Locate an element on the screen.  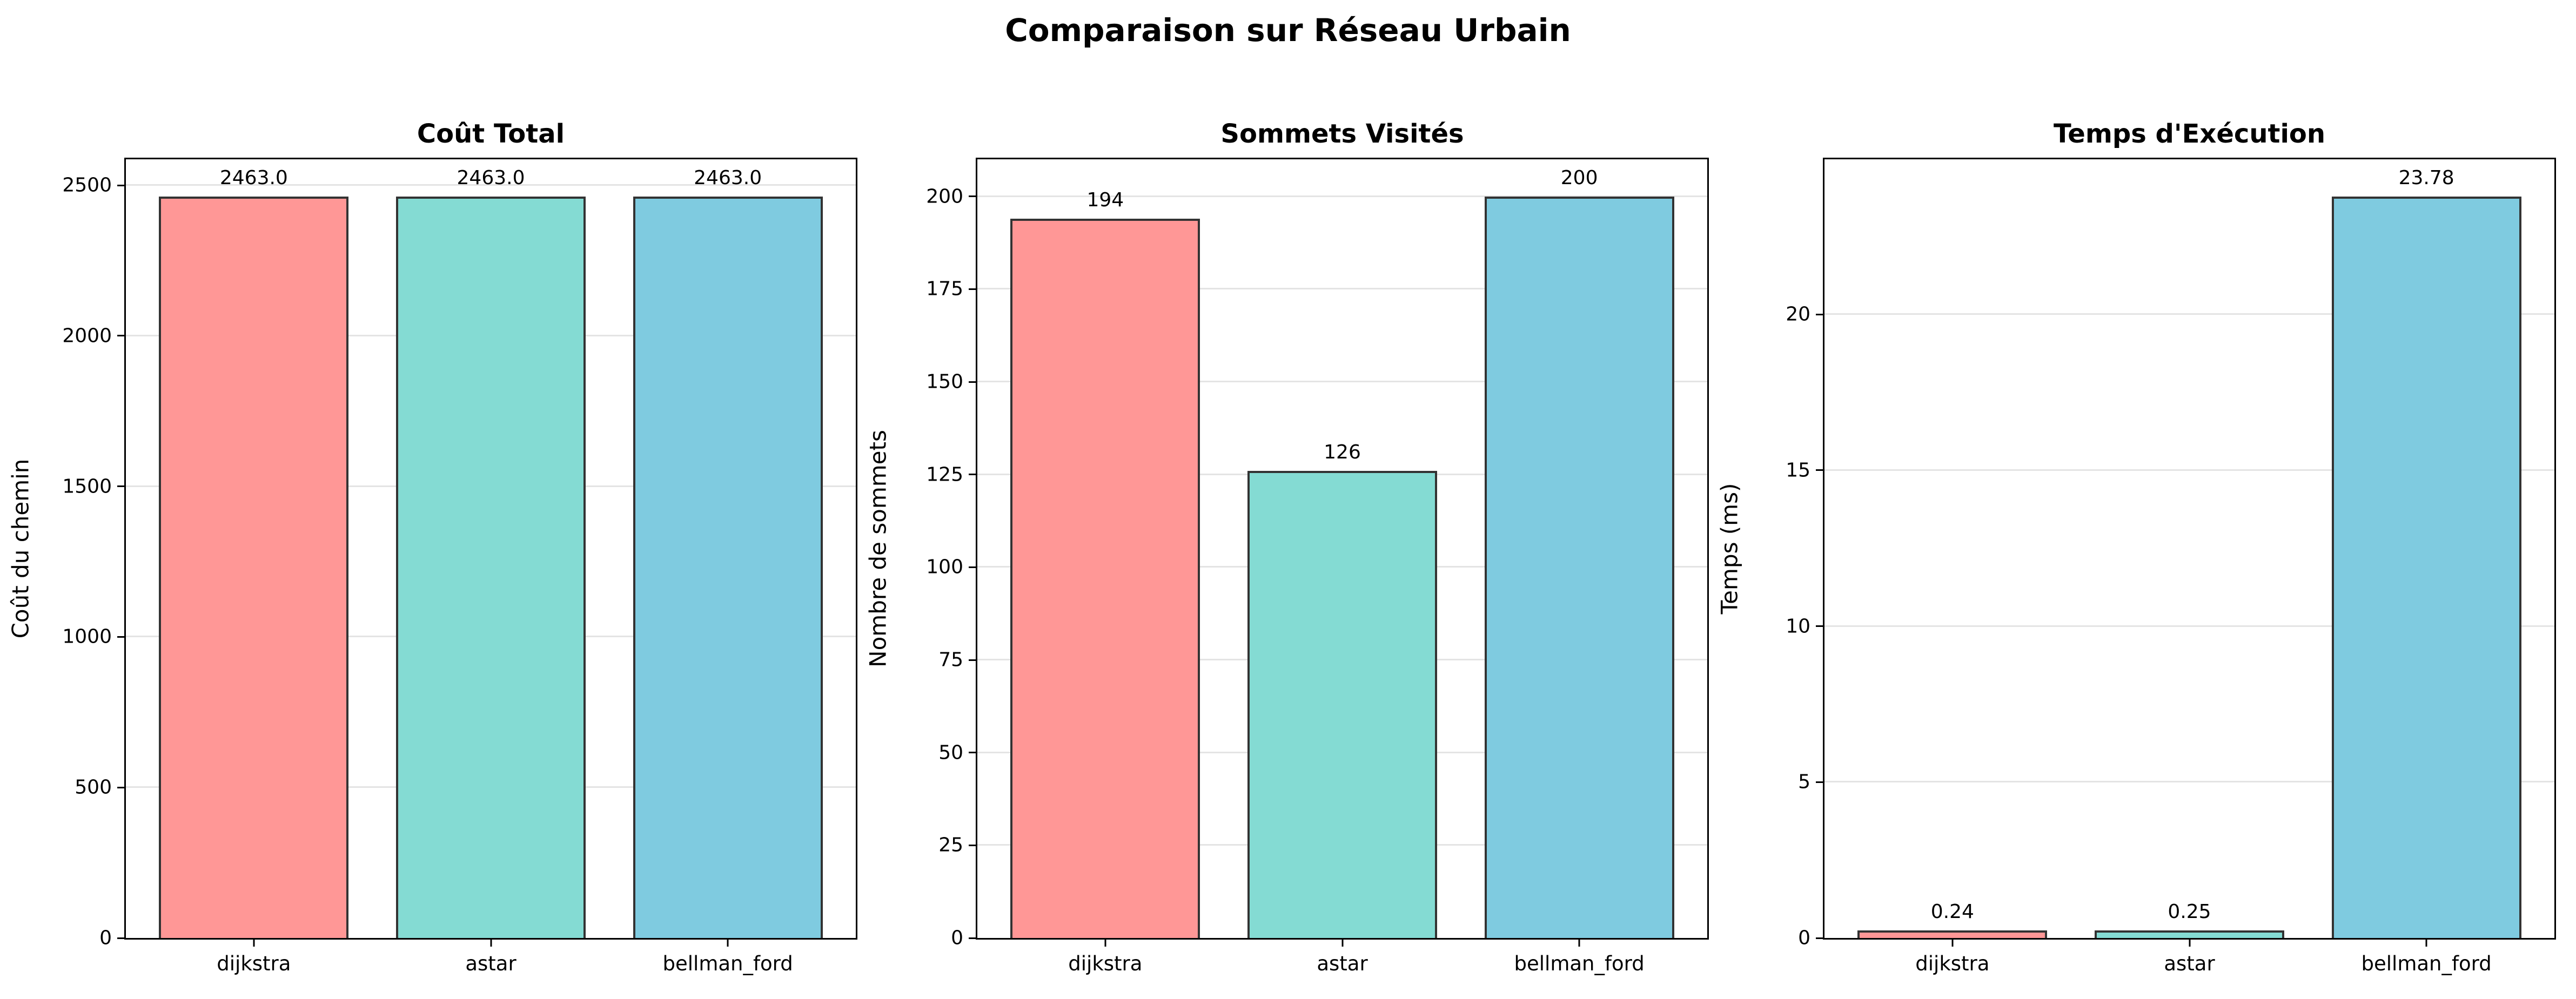
y-axis-label: Coût du chemin is located at coordinates (20, 548).